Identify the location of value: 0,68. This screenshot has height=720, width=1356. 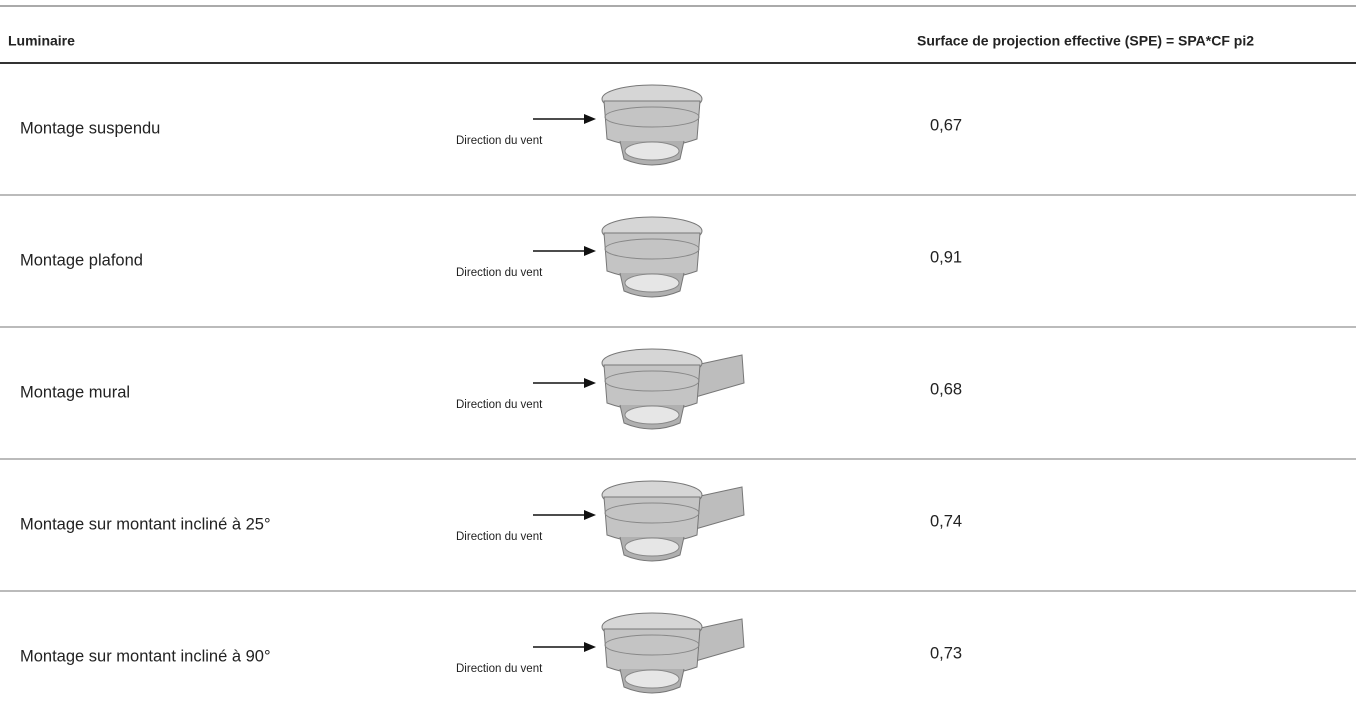
(946, 389).